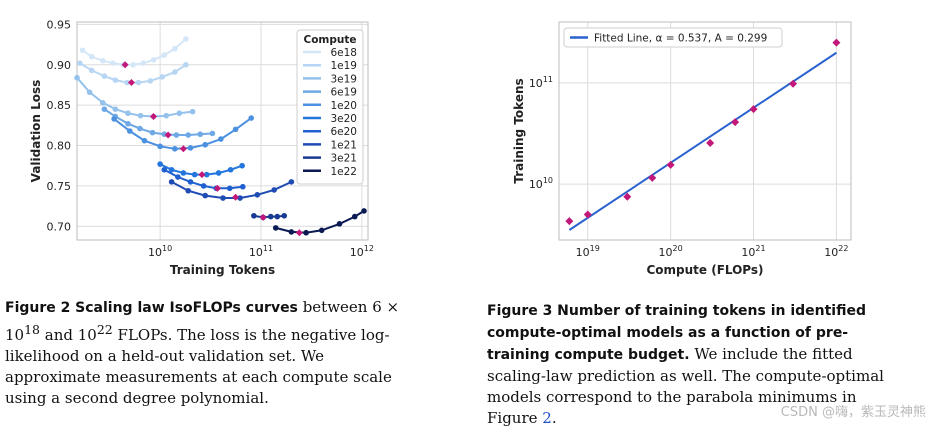 The image size is (932, 429). What do you see at coordinates (70, 335) in the screenshot?
I see `figure-2-text-2: and 10` at bounding box center [70, 335].